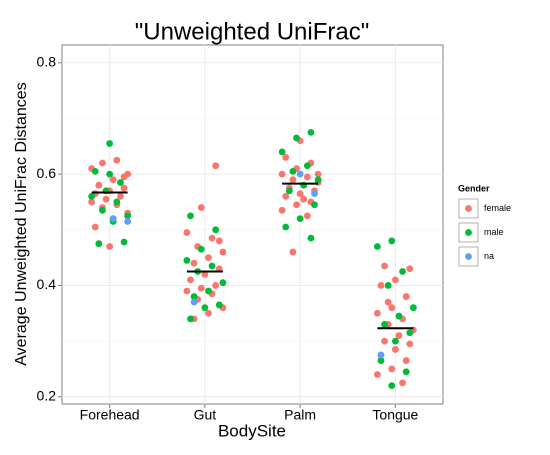 The image size is (550, 455). Describe the element at coordinates (21, 223) in the screenshot. I see `y-axis-label: Average Unweighted UniFrac Distances` at that location.